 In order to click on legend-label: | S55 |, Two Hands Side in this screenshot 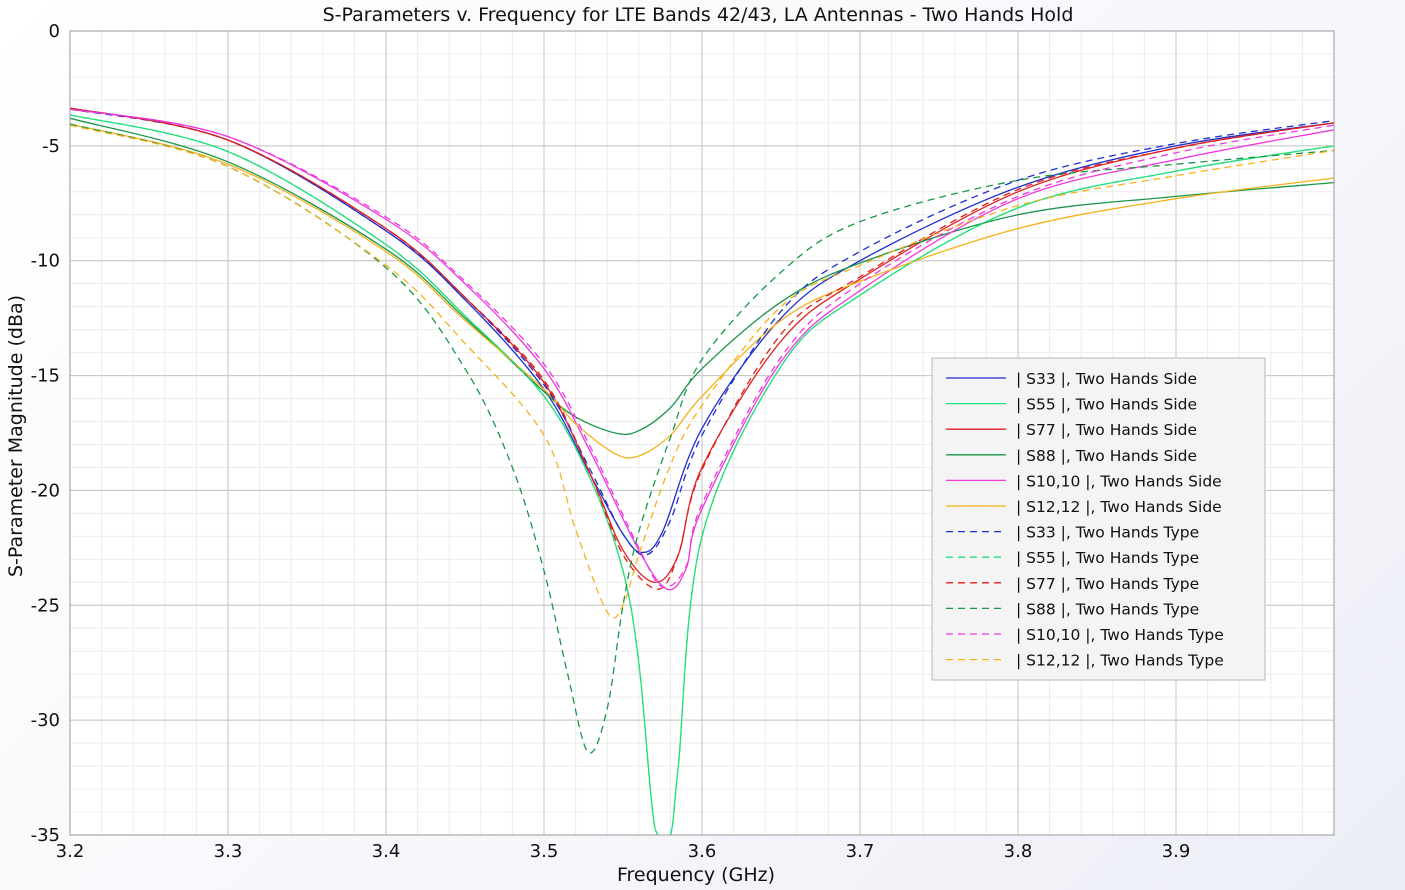, I will do `click(1106, 405)`.